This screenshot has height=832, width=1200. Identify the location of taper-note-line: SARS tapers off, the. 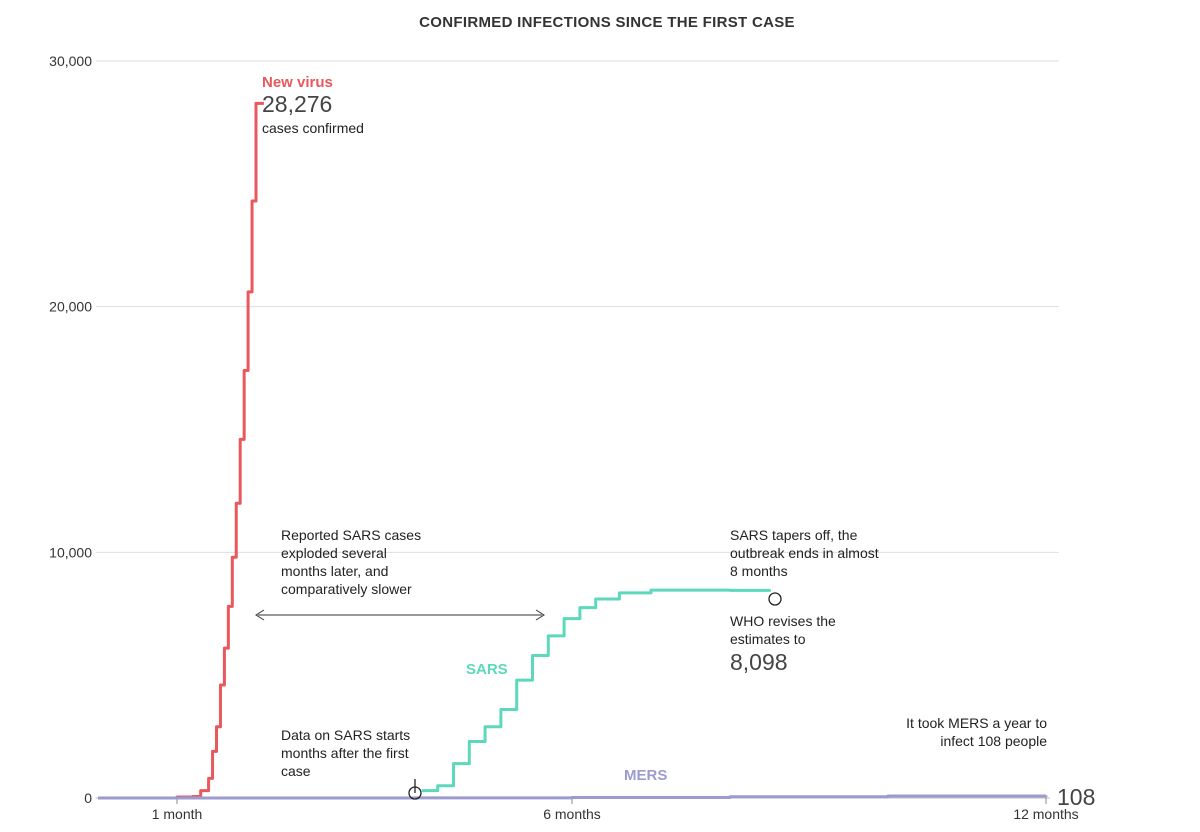
(794, 535).